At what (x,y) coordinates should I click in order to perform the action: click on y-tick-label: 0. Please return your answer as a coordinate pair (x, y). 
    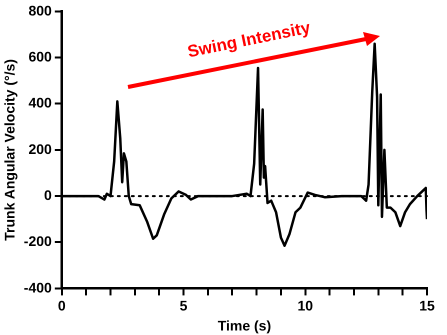
    Looking at the image, I should click on (48, 194).